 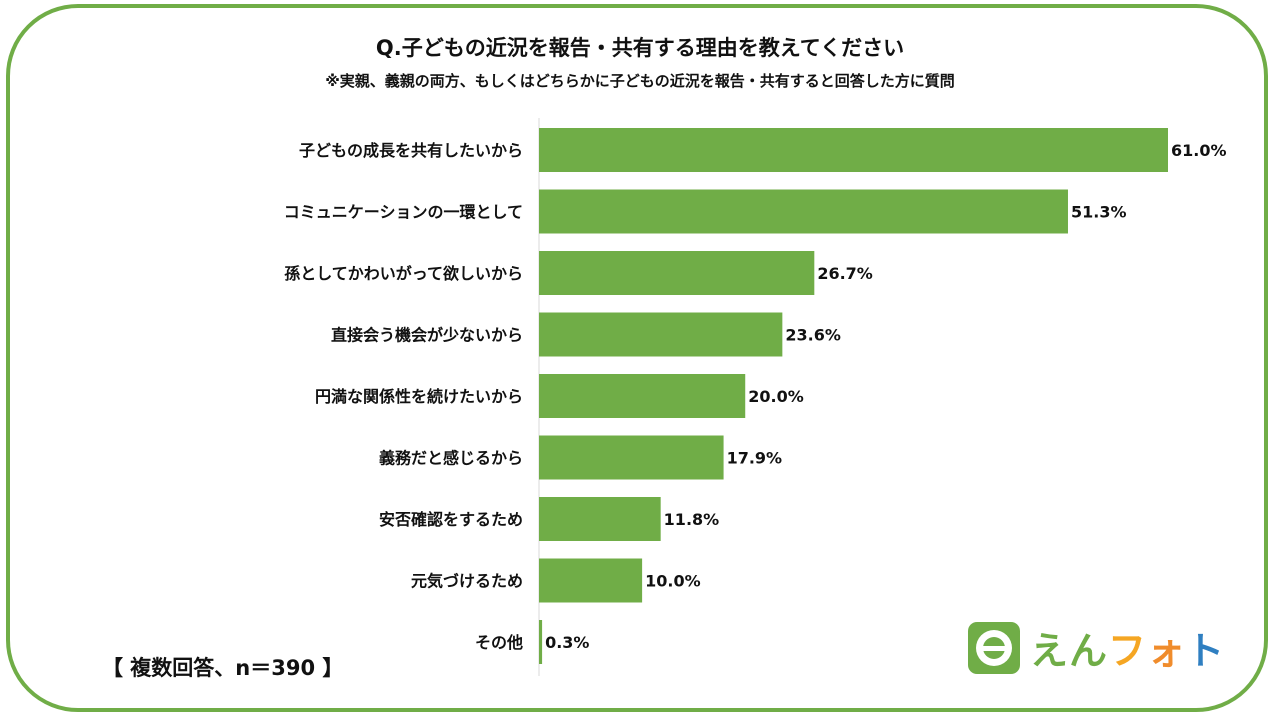 I want to click on value-label: 10.0%, so click(x=673, y=581).